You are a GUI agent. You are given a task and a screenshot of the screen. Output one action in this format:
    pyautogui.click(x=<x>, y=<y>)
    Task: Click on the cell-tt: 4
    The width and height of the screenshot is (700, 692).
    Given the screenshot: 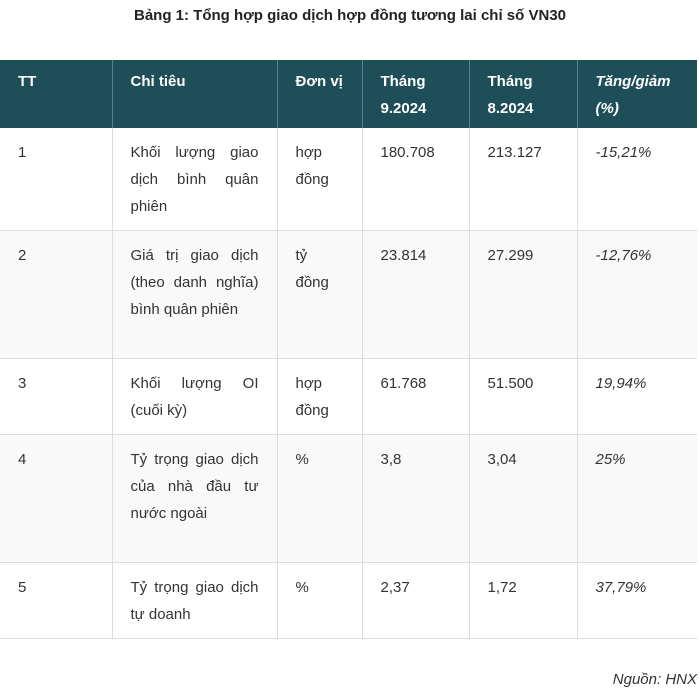 What is the action you would take?
    pyautogui.click(x=56, y=498)
    